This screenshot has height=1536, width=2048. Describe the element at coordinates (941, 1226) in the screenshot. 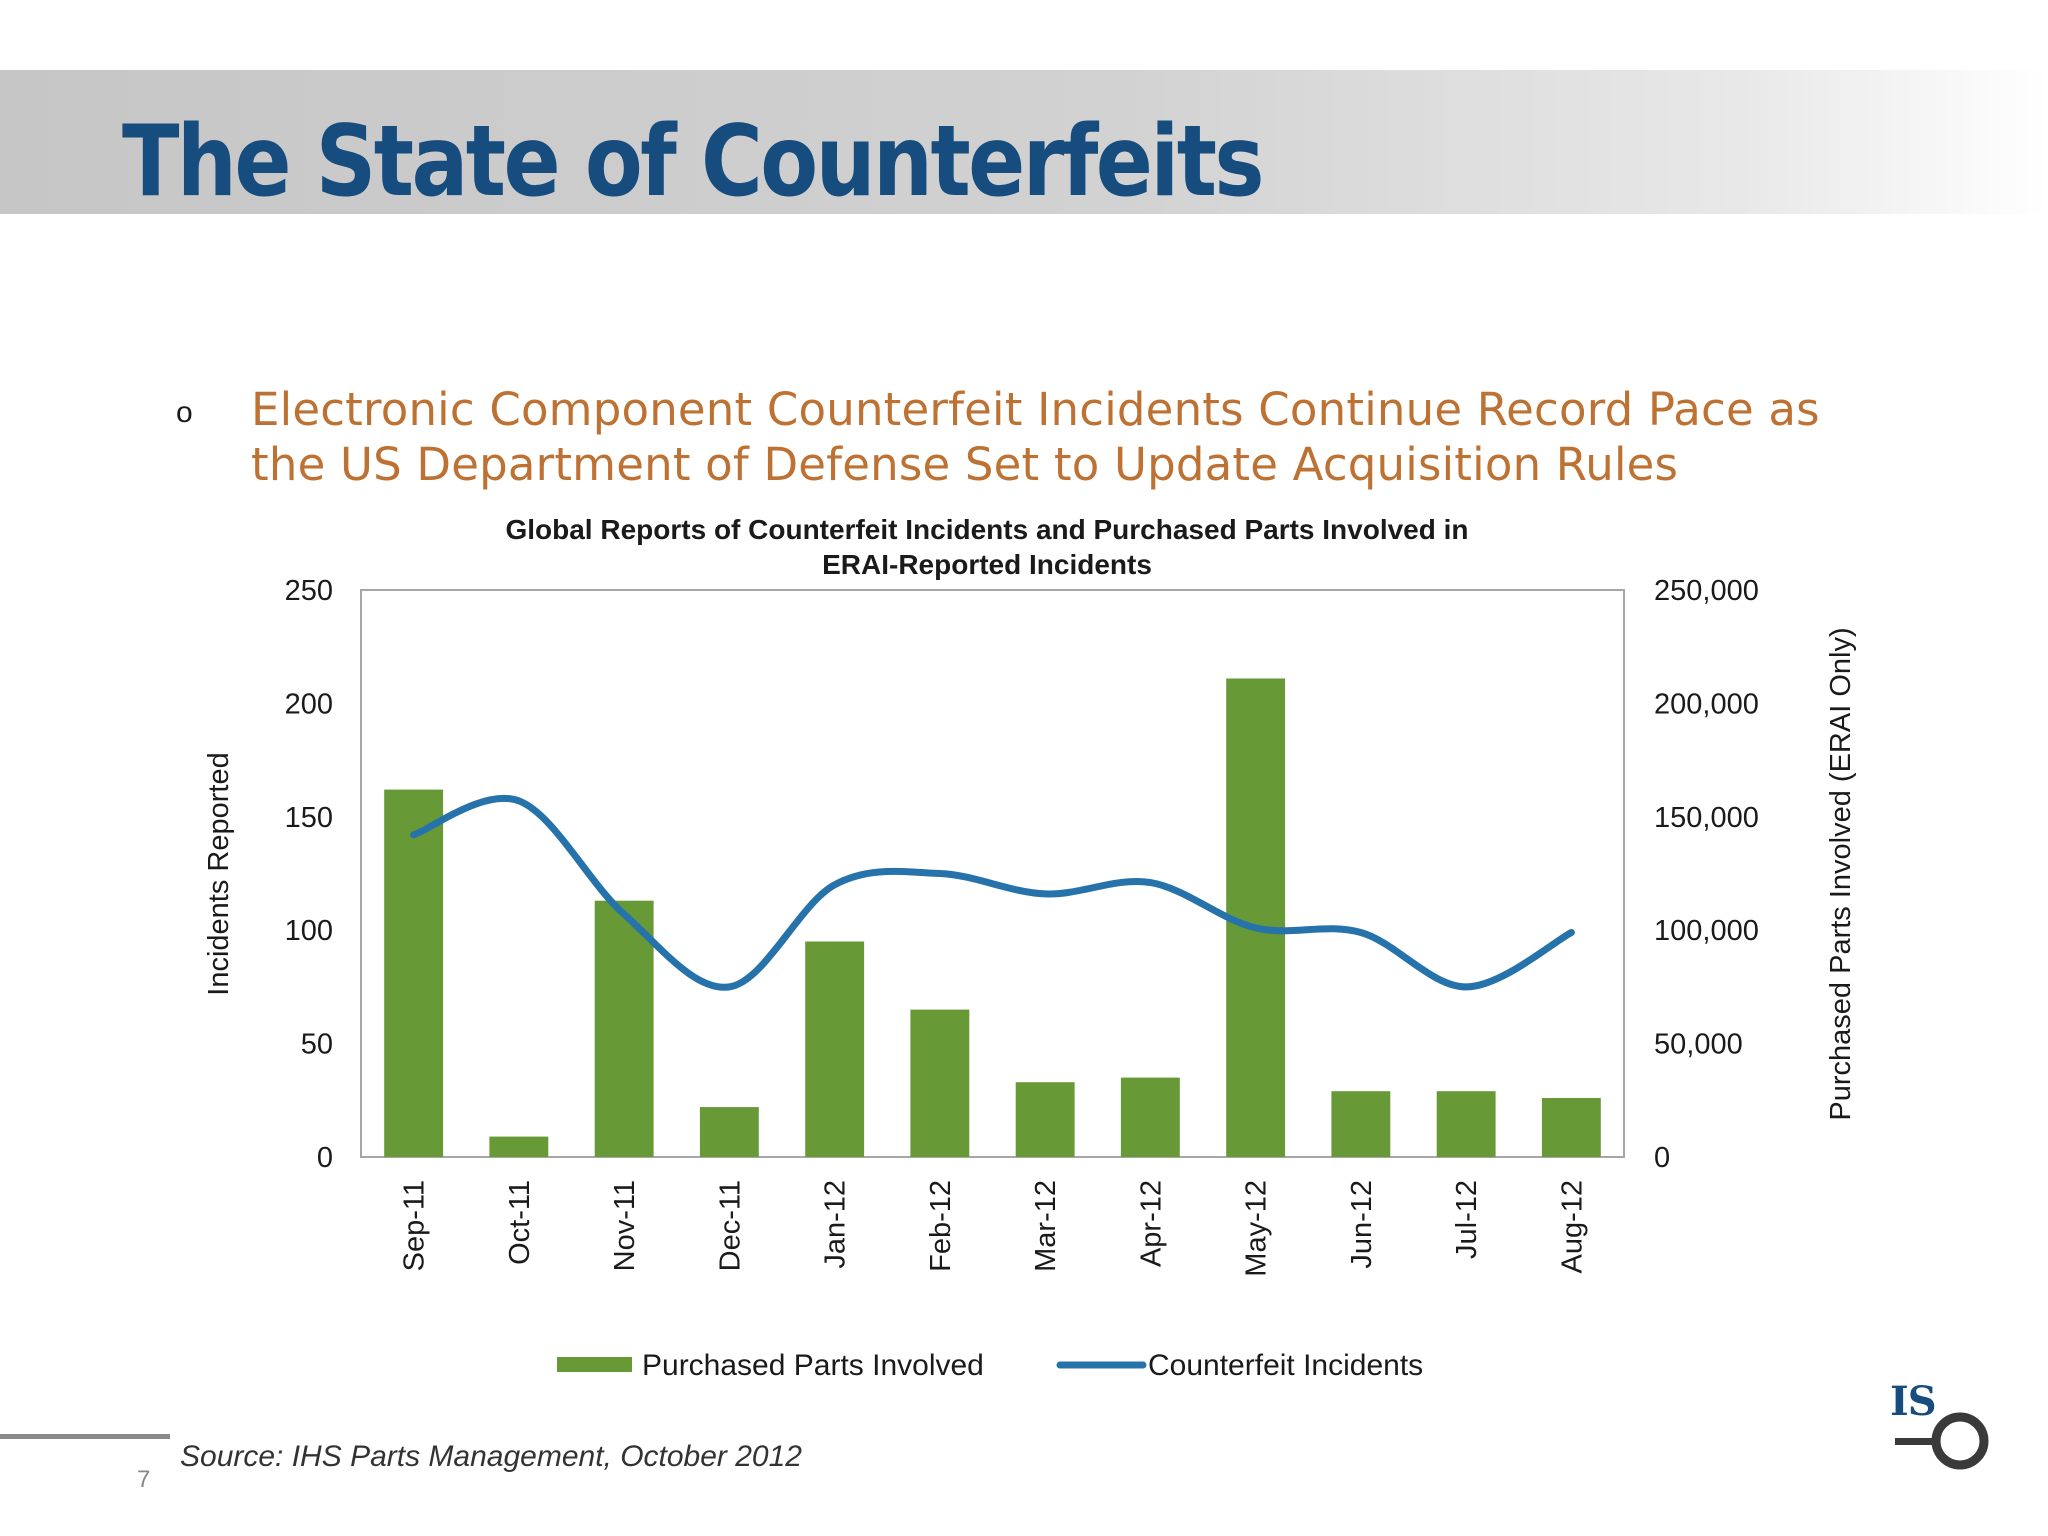

I see `x-tick-feb-12: Feb-12` at that location.